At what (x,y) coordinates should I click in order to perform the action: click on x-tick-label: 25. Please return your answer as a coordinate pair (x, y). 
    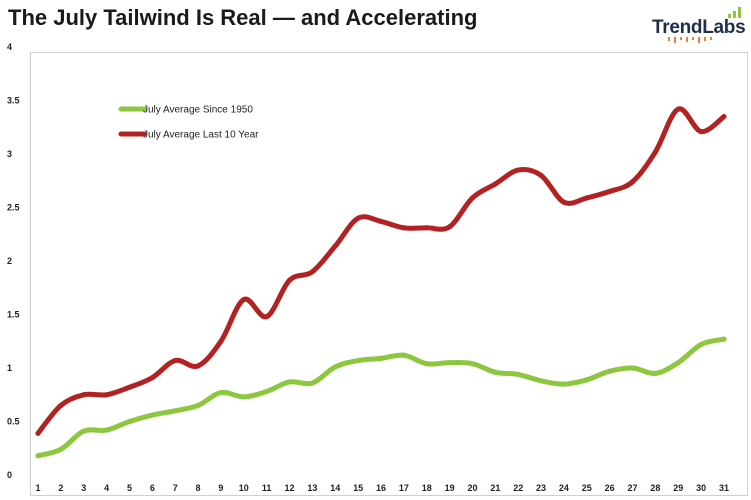
    Looking at the image, I should click on (587, 488).